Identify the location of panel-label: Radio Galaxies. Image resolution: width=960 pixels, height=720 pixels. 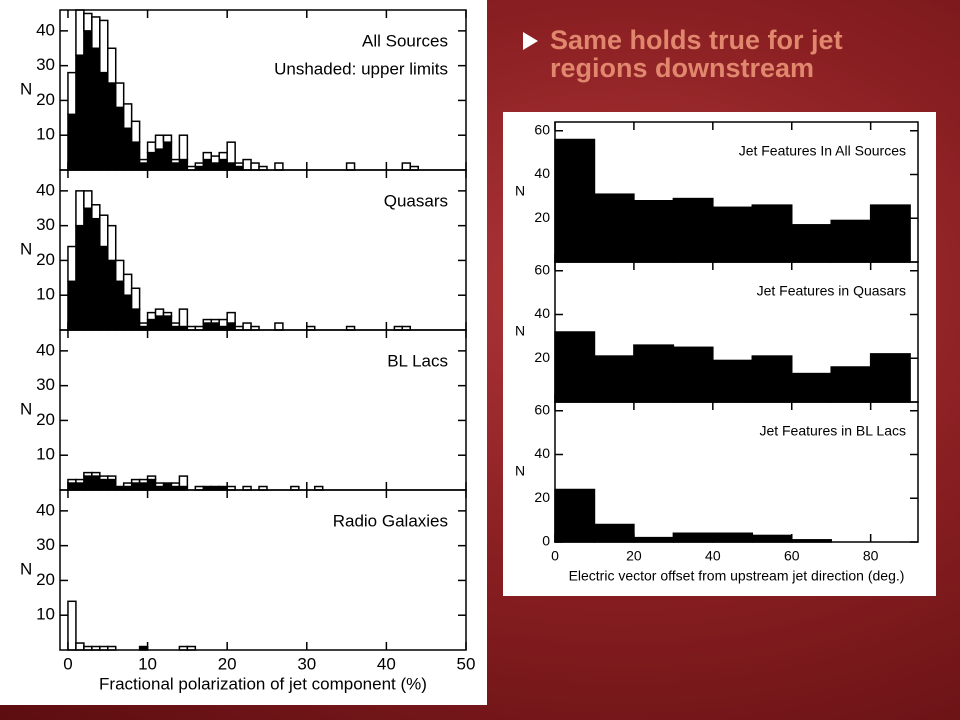
(390, 520).